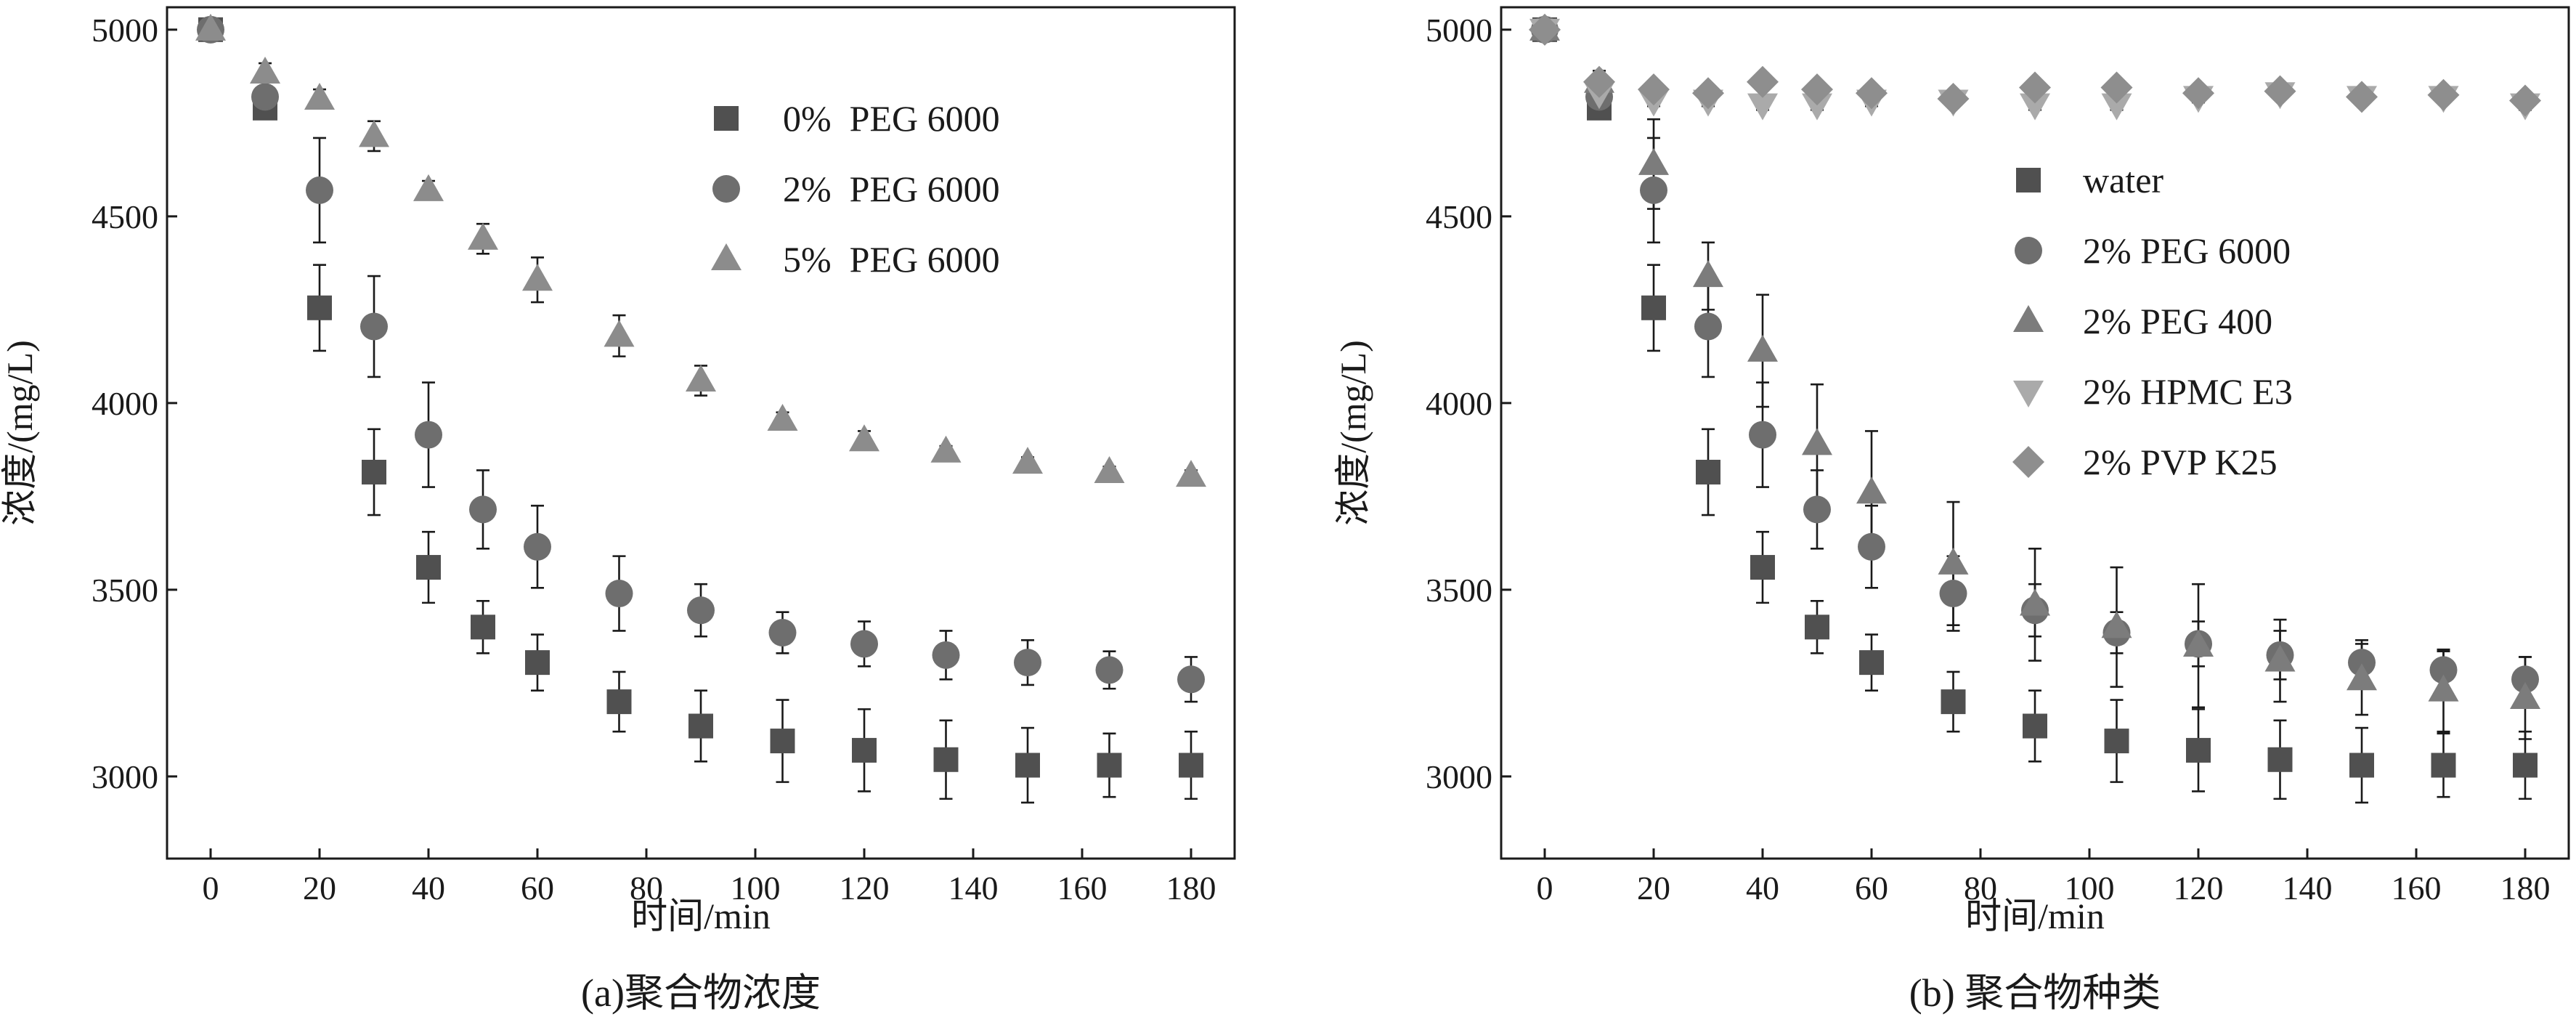  What do you see at coordinates (2187, 250) in the screenshot?
I see `legend-2-label: 2% PEG 6000` at bounding box center [2187, 250].